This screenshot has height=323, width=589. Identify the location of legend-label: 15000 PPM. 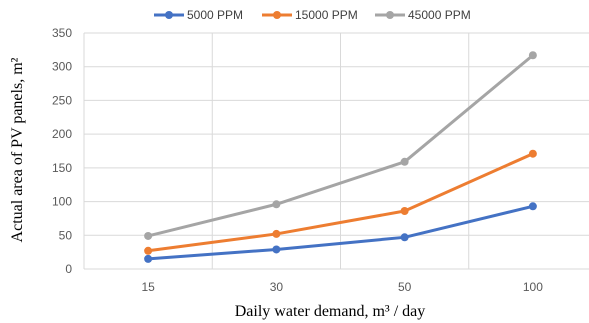
(326, 15).